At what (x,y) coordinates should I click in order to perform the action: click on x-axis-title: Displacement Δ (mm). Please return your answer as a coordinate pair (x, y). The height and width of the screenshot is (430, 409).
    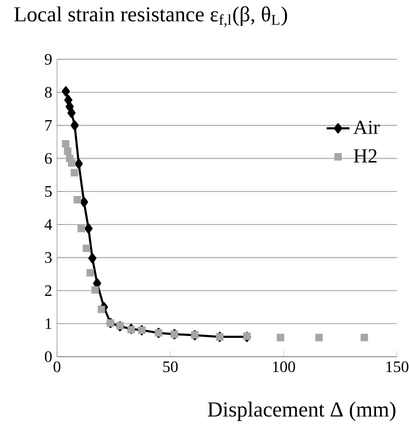
    Looking at the image, I should click on (302, 411).